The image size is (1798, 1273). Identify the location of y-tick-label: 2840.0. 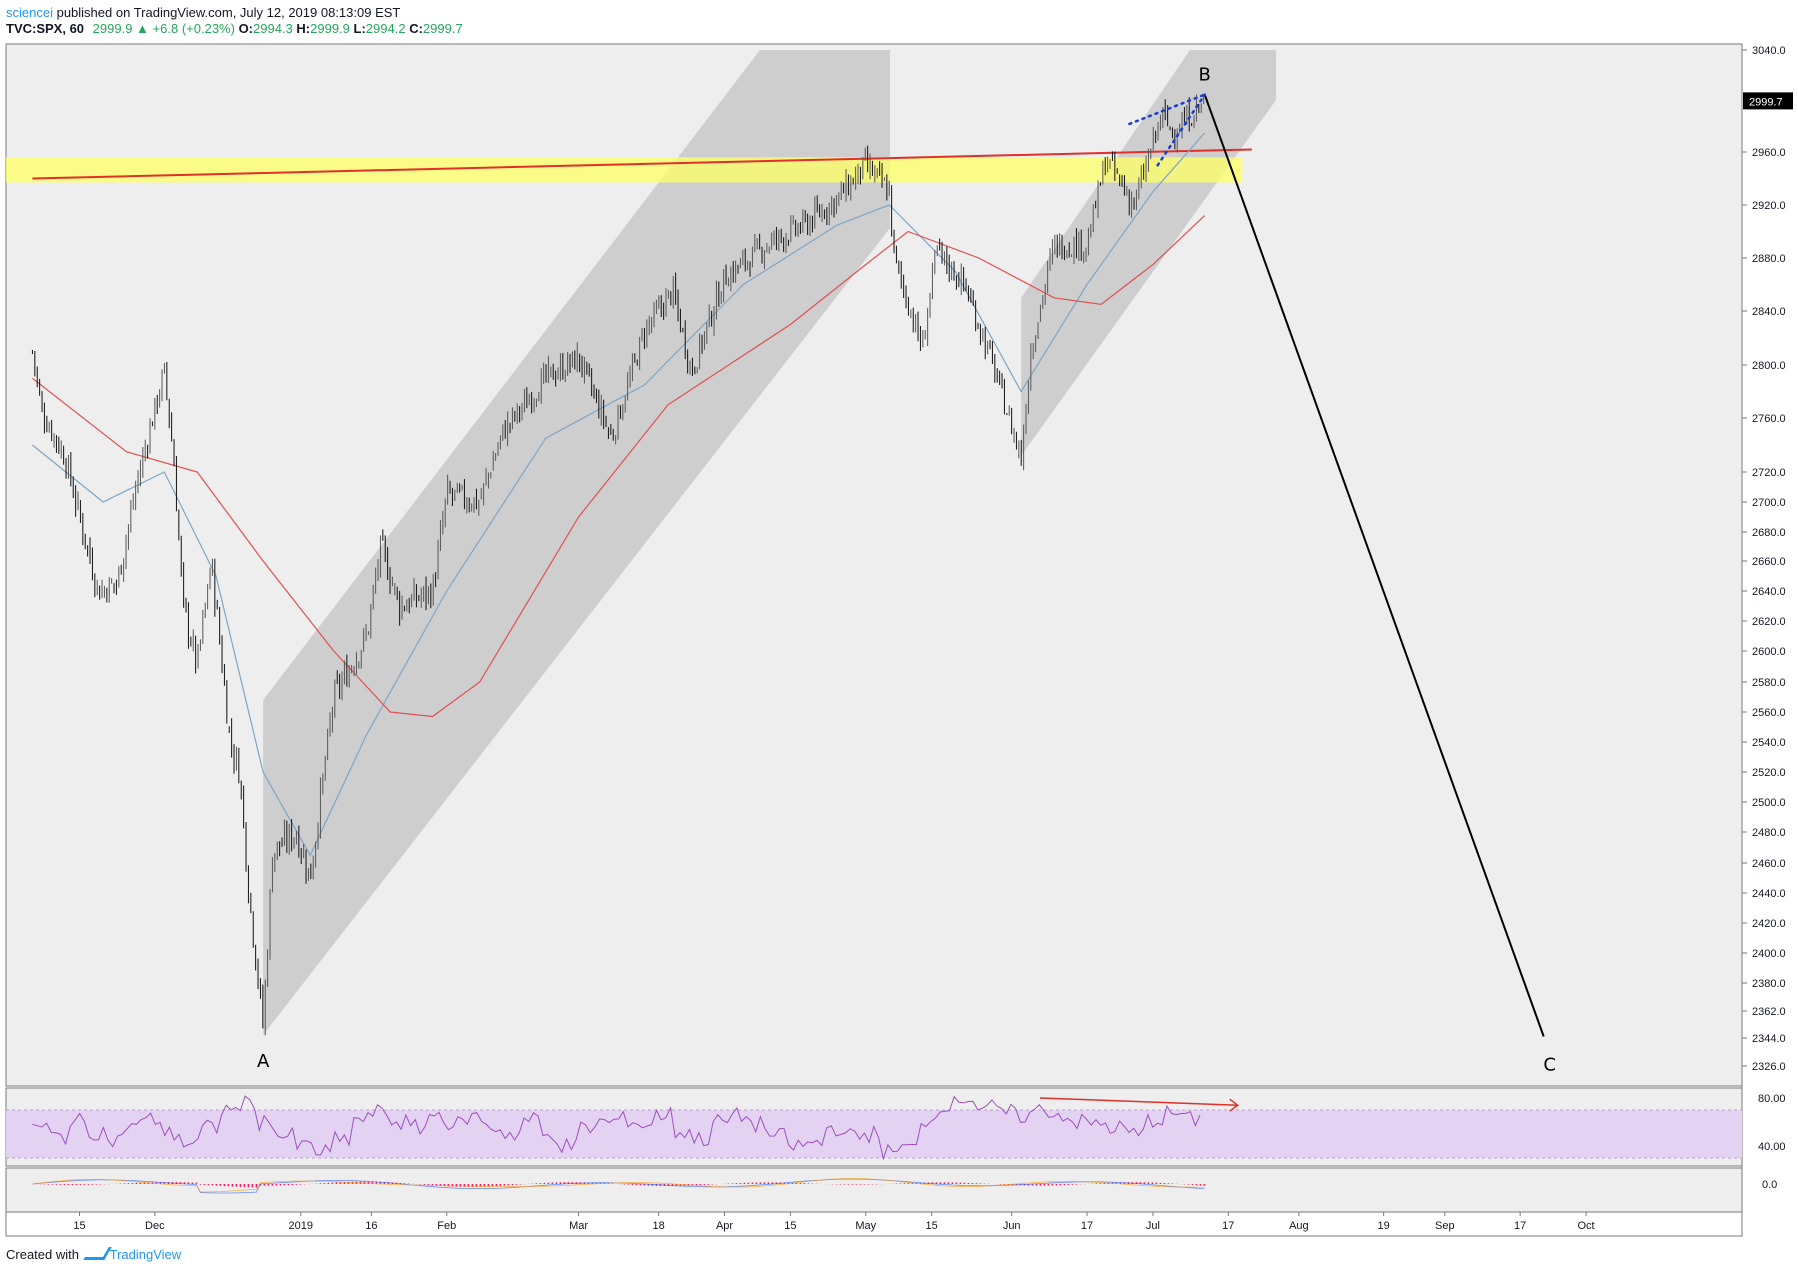
(1769, 312).